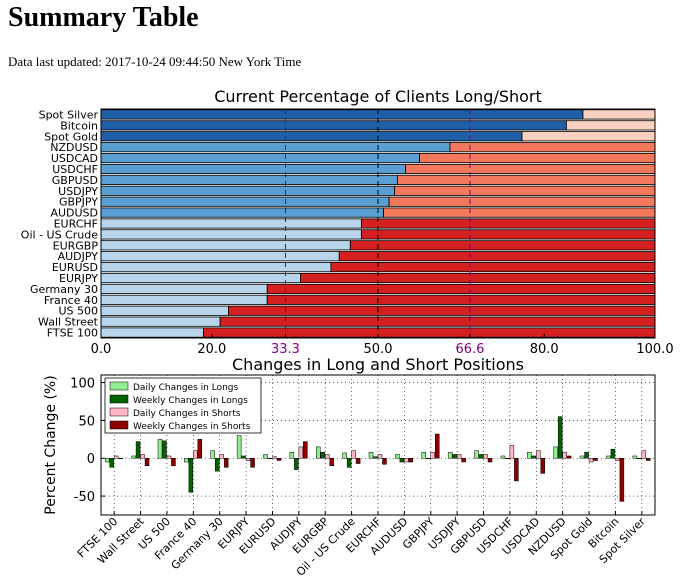  I want to click on legend-box, so click(183, 405).